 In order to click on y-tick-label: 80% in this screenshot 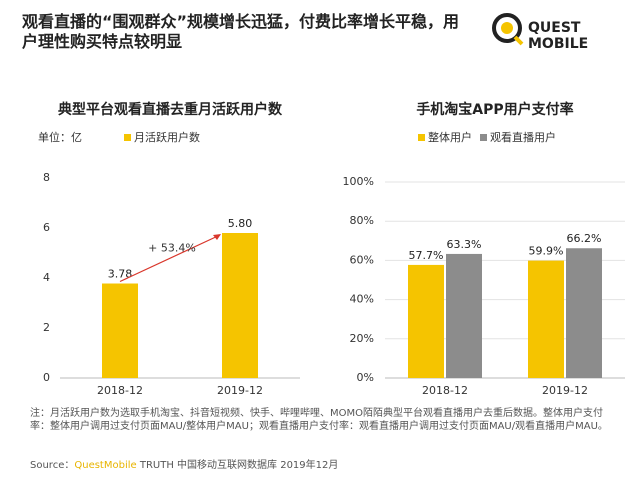, I will do `click(362, 220)`.